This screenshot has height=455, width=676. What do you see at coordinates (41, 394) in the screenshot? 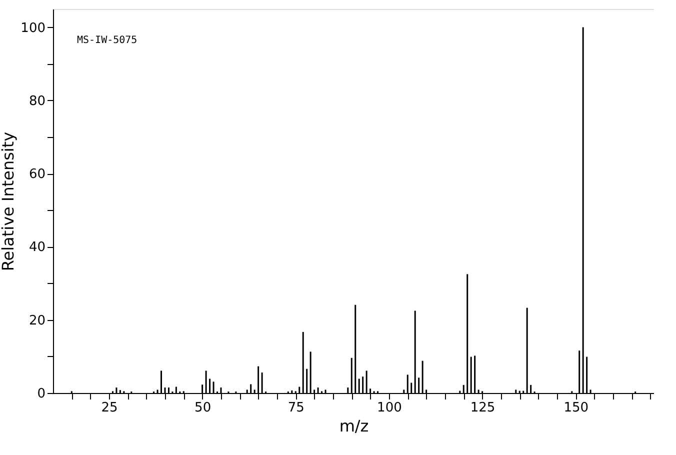
I see `y-tick-label: 0` at bounding box center [41, 394].